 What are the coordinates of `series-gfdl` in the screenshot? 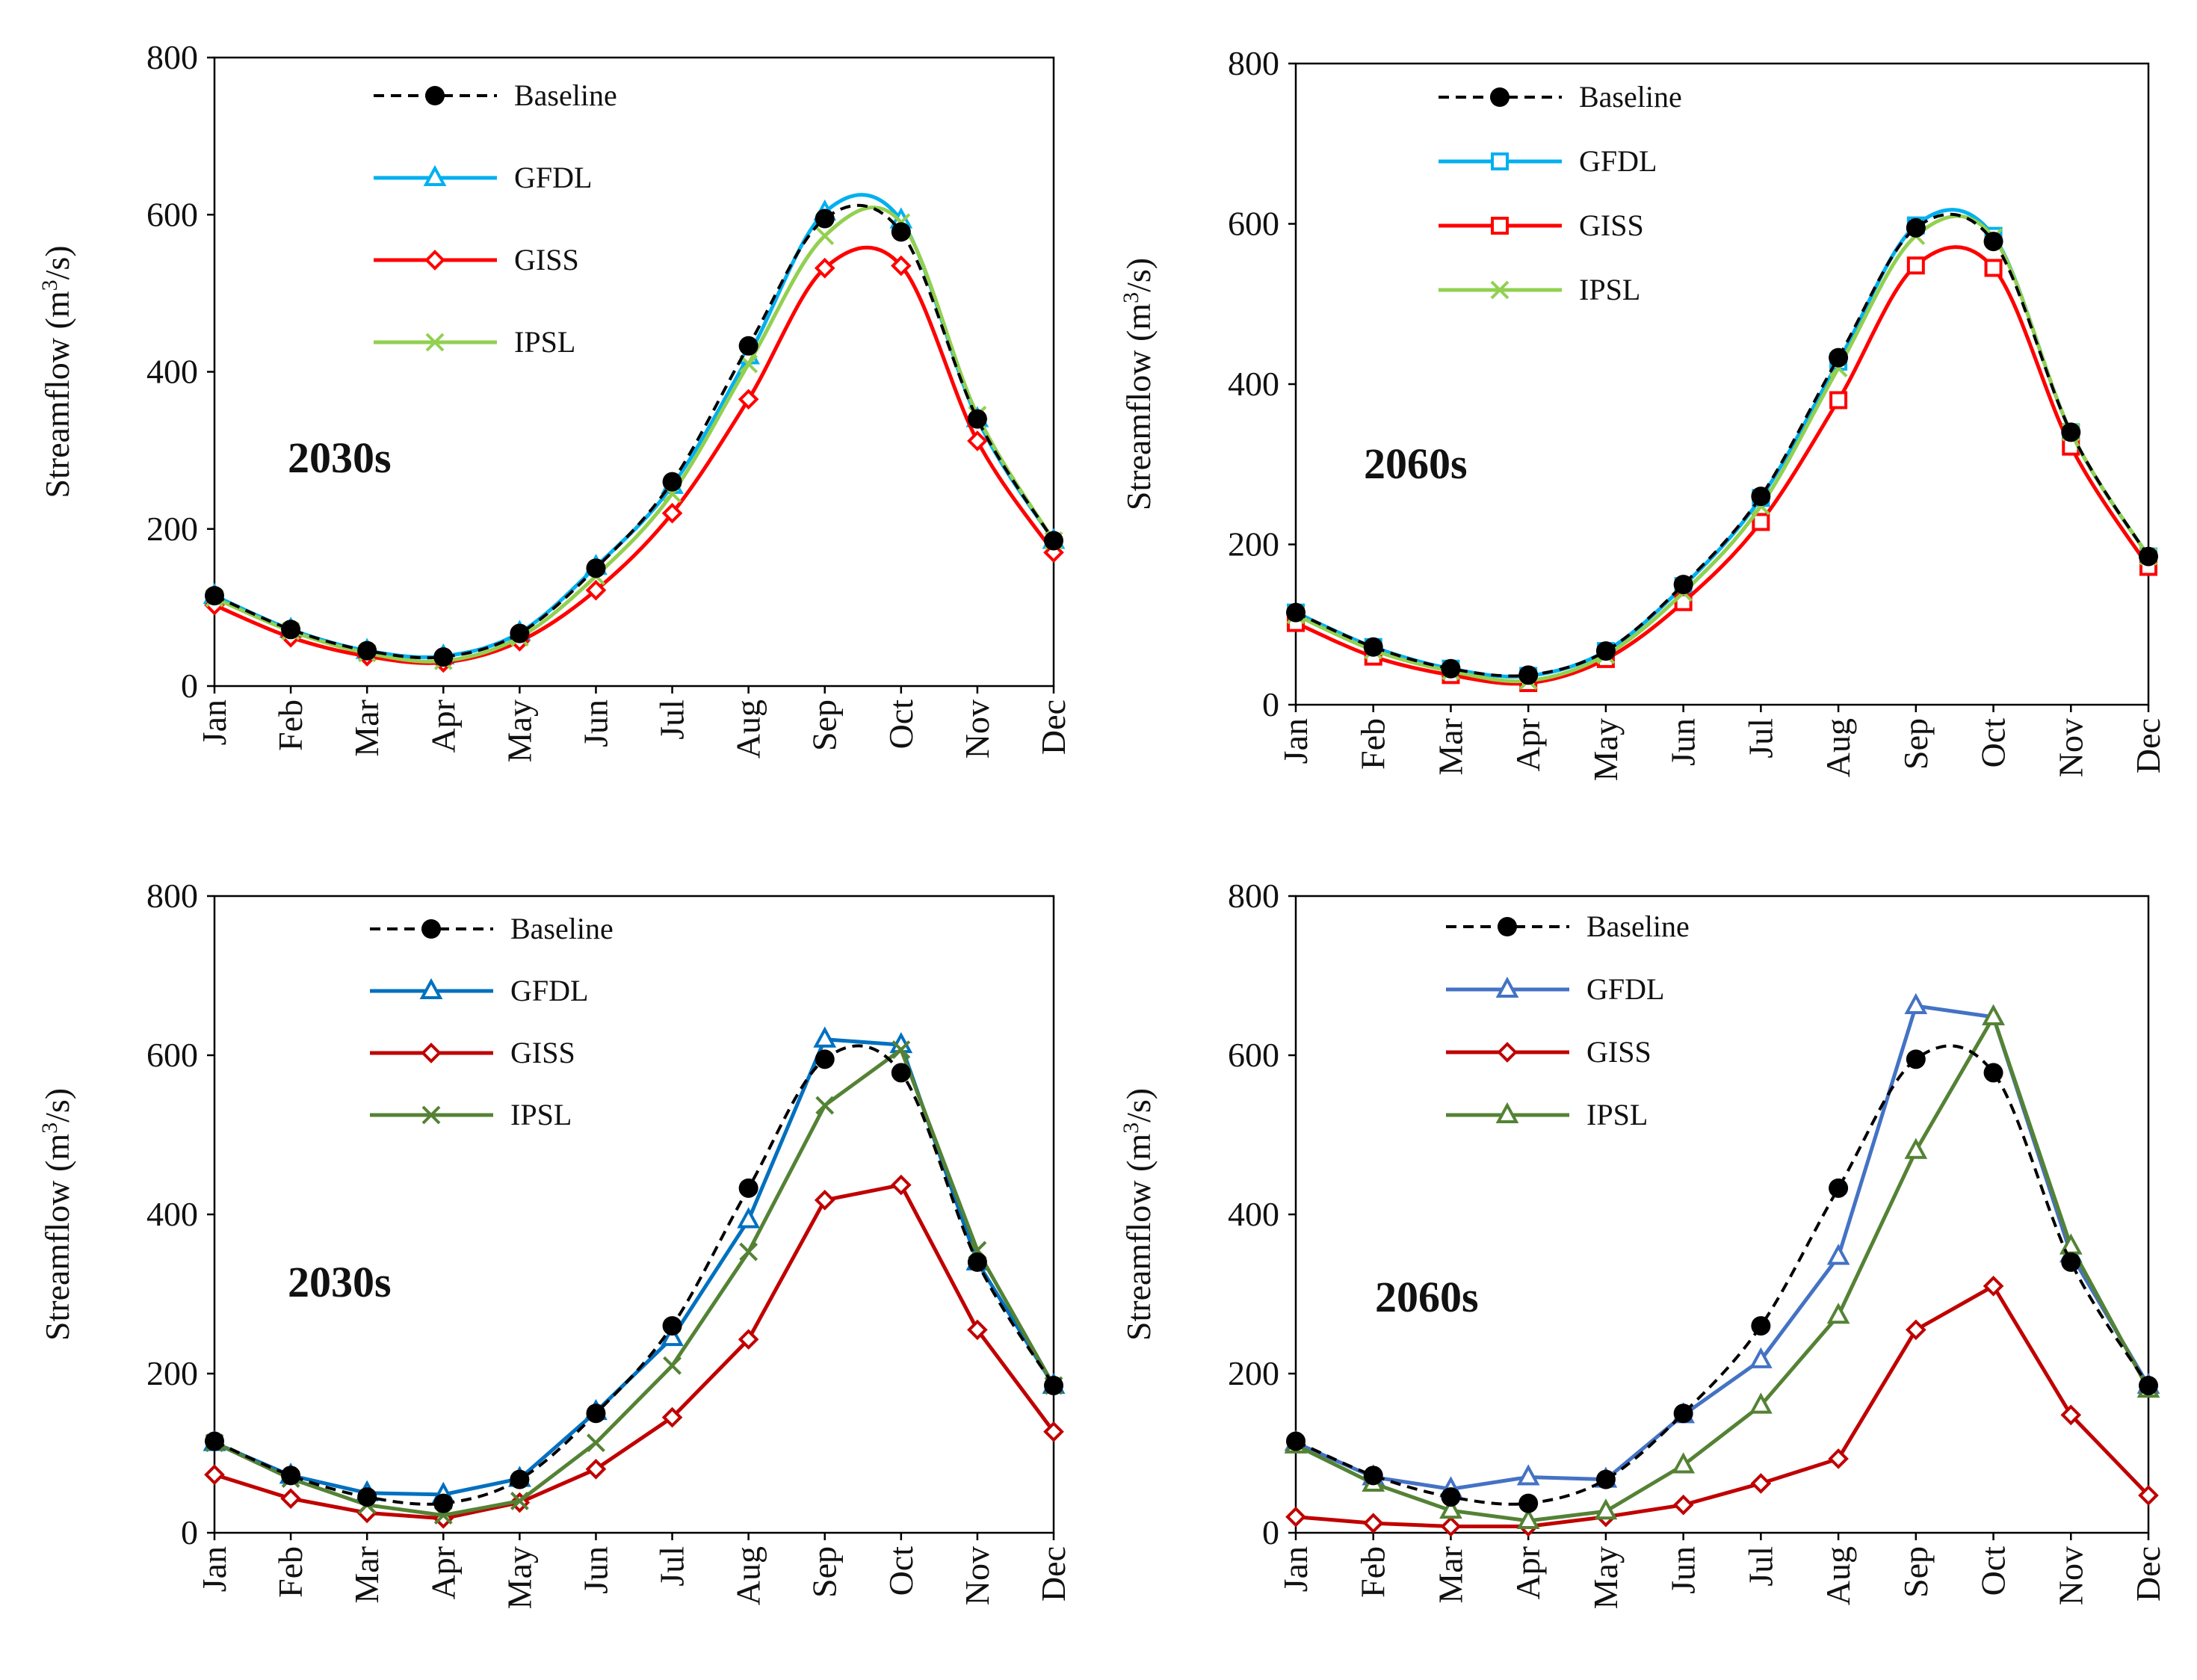 It's located at (634, 429).